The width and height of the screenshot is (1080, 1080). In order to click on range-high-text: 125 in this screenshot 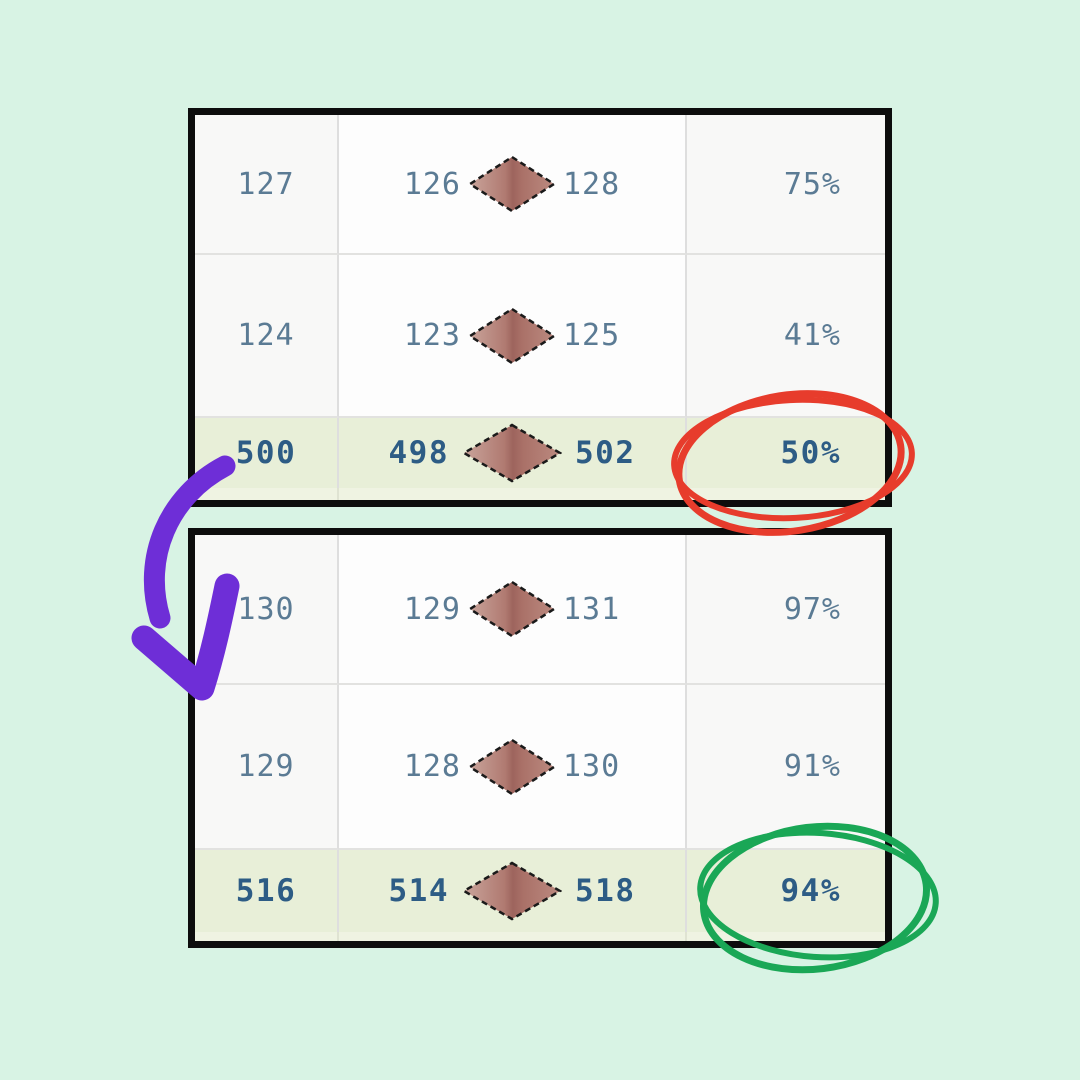, I will do `click(592, 335)`.